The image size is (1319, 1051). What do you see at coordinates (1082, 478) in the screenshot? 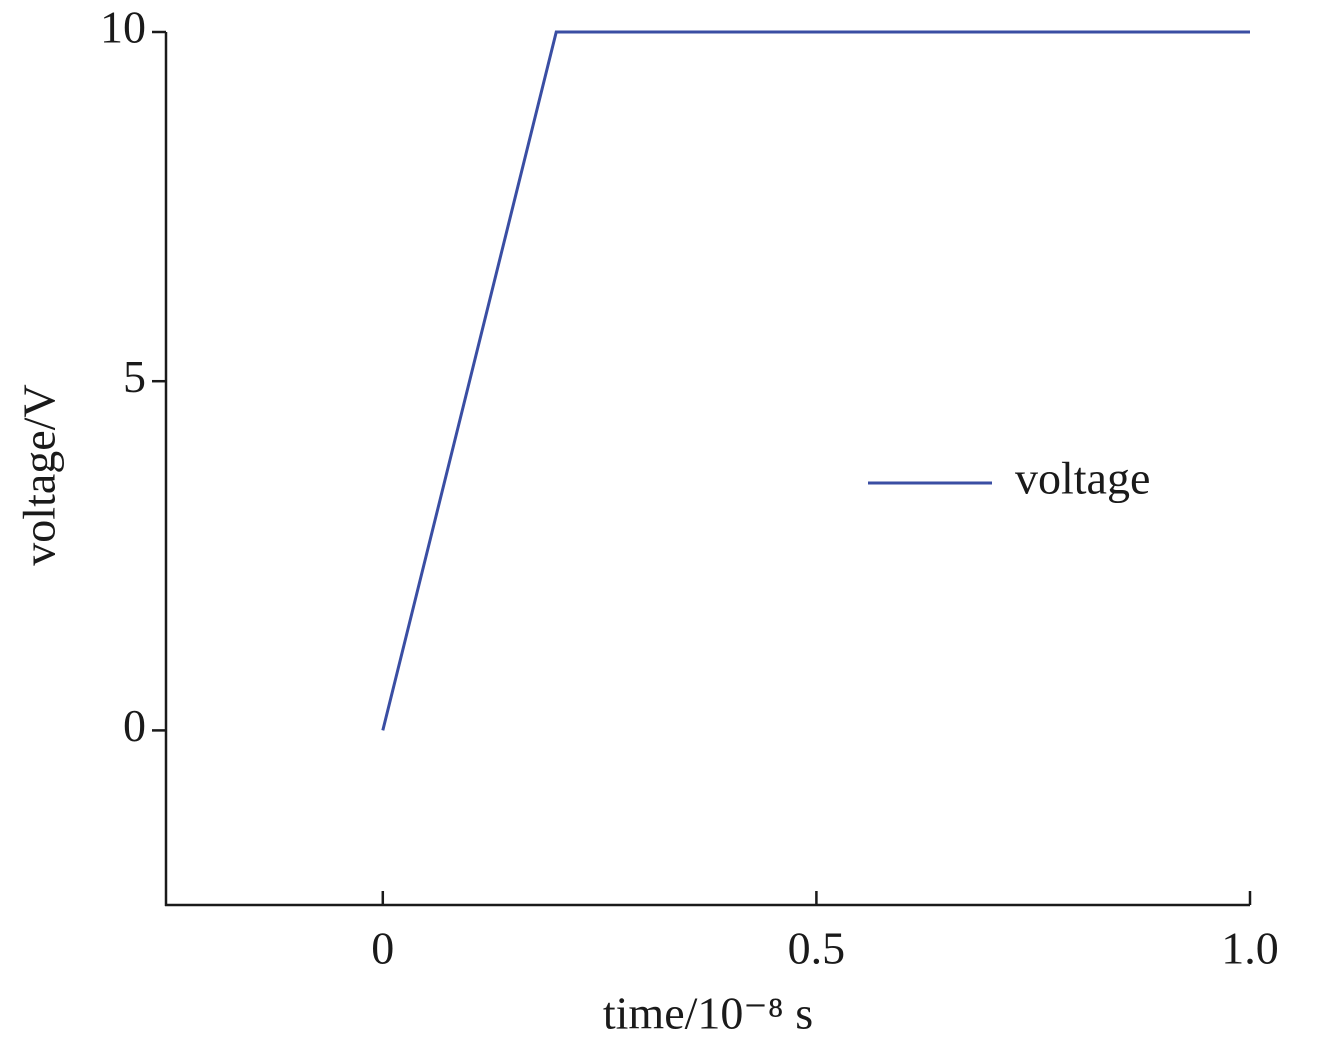
I see `legend-label: voltage` at bounding box center [1082, 478].